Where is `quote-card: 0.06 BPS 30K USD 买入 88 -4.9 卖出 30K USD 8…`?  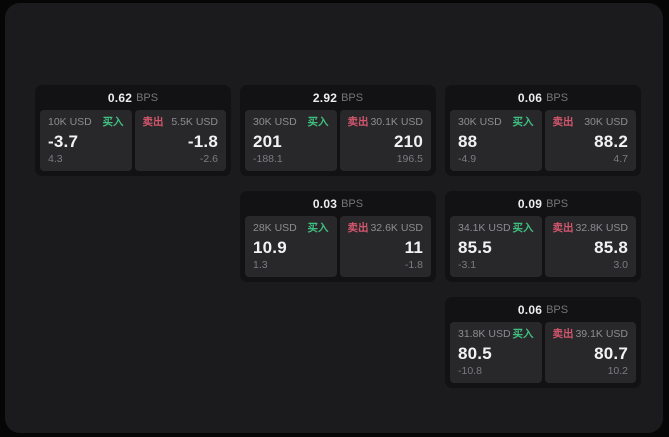 quote-card: 0.06 BPS 30K USD 买入 88 -4.9 卖出 30K USD 8… is located at coordinates (543, 130).